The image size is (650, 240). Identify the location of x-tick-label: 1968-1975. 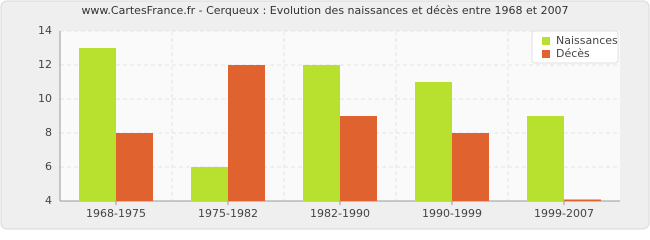
(116, 213).